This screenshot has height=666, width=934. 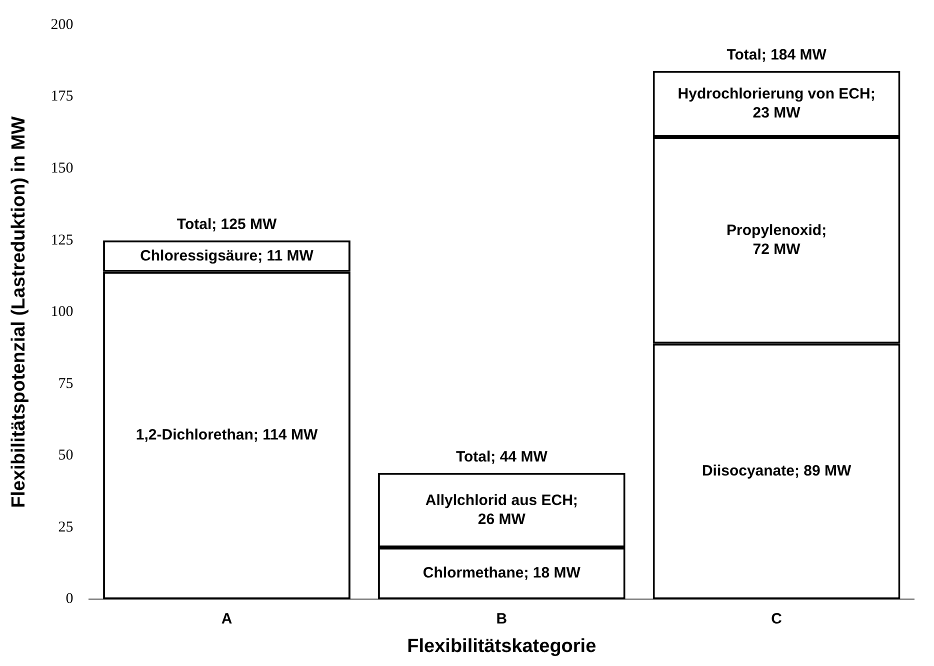 I want to click on y-axis-title: Flexibilitätspotenzial (Lastreduktion) in MW, so click(x=19, y=312).